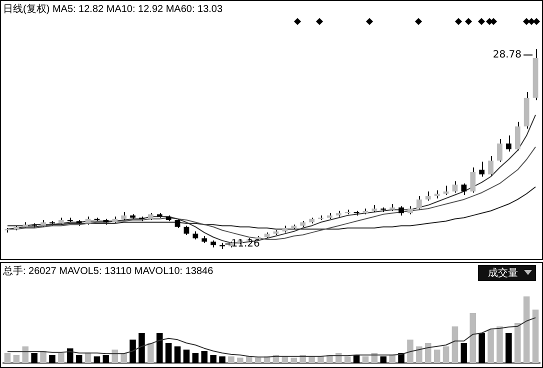 The width and height of the screenshot is (543, 368). Describe the element at coordinates (507, 273) in the screenshot. I see `text: 成交量` at that location.